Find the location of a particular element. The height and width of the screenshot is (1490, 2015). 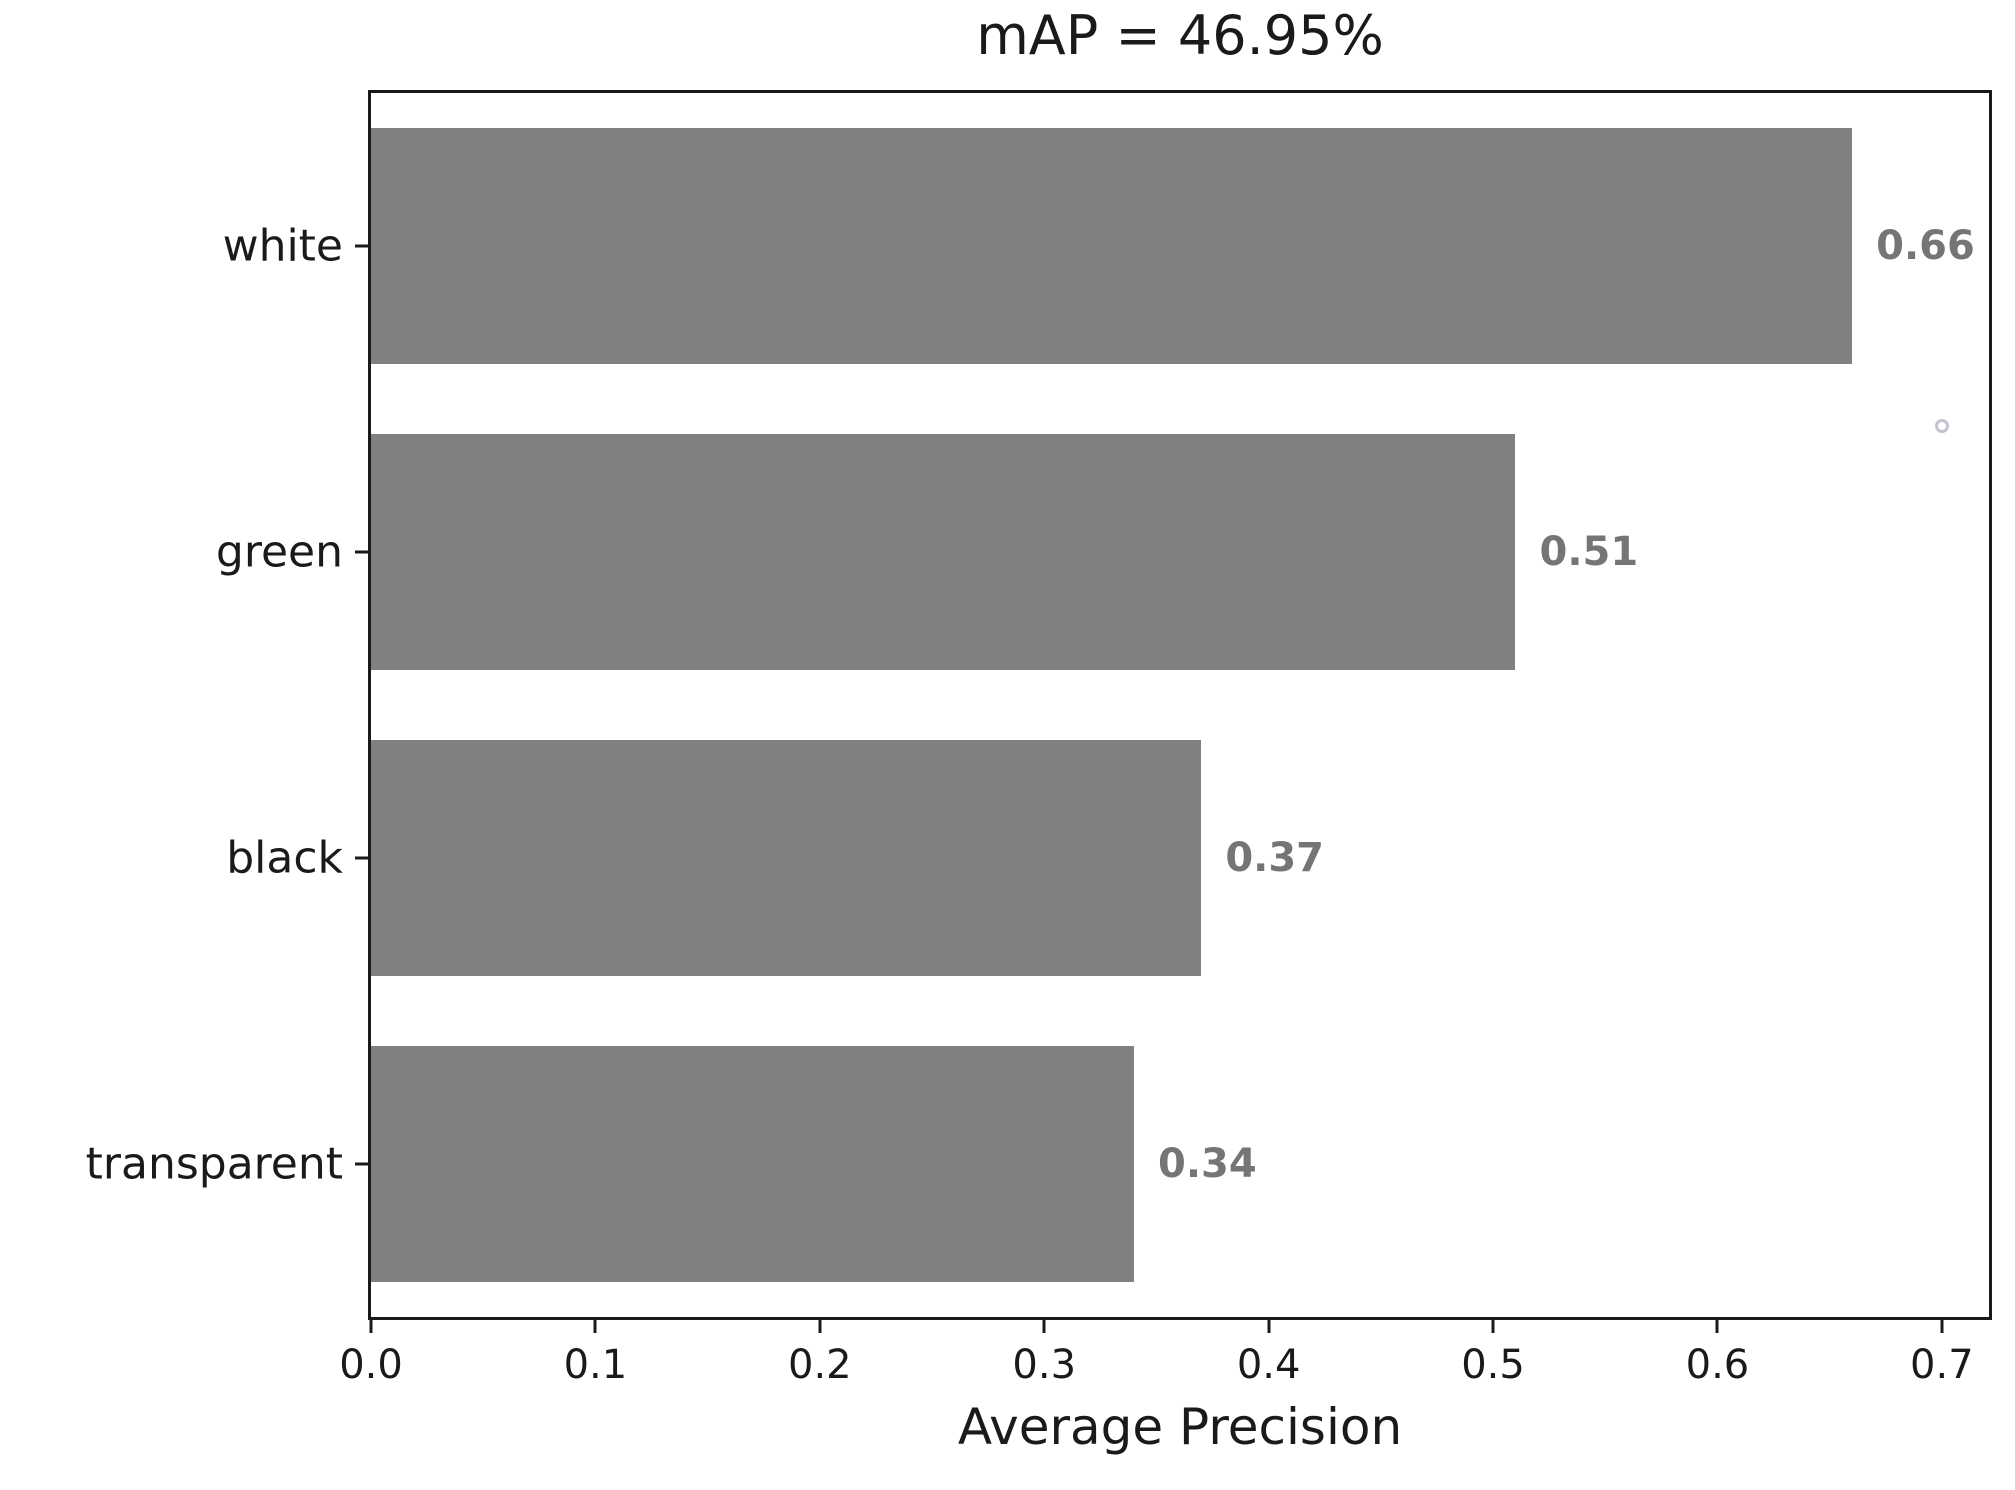

x-tick-label: 0.0 is located at coordinates (371, 1365).